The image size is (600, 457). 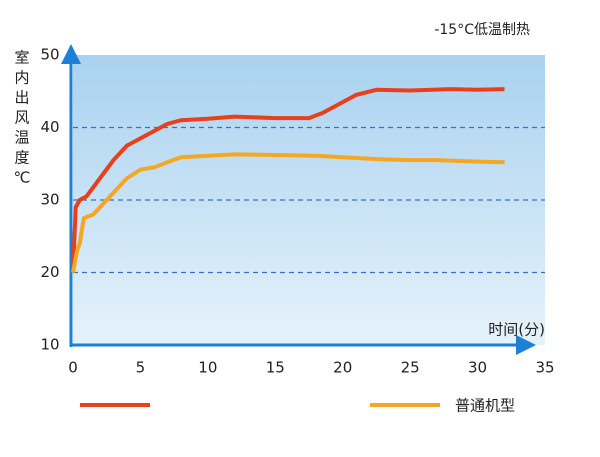 I want to click on y-axis-label: 内, so click(x=21, y=78).